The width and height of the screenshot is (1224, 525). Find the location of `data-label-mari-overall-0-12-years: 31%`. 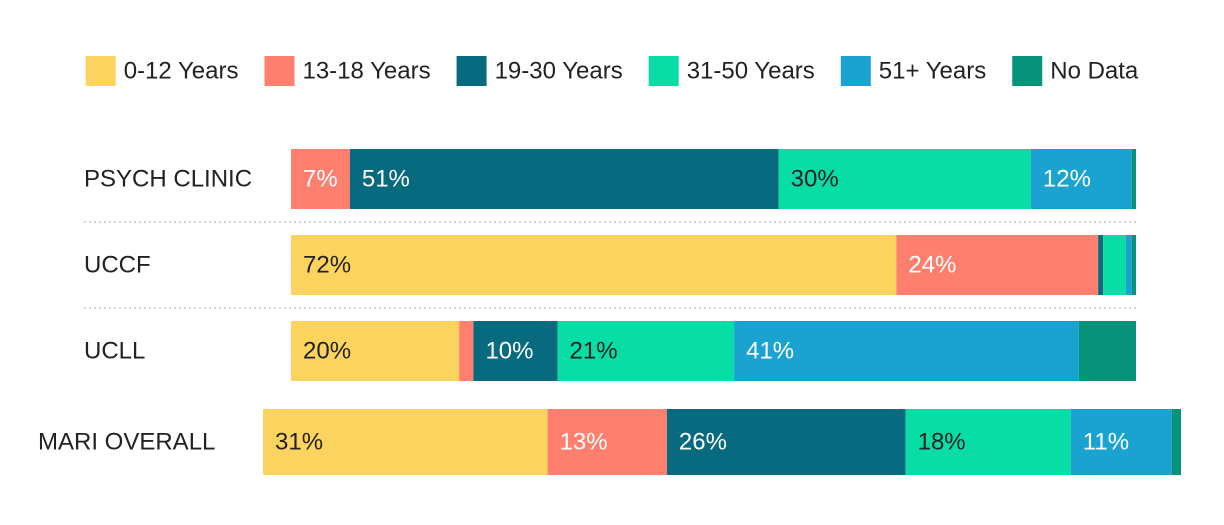

data-label-mari-overall-0-12-years: 31% is located at coordinates (299, 442).